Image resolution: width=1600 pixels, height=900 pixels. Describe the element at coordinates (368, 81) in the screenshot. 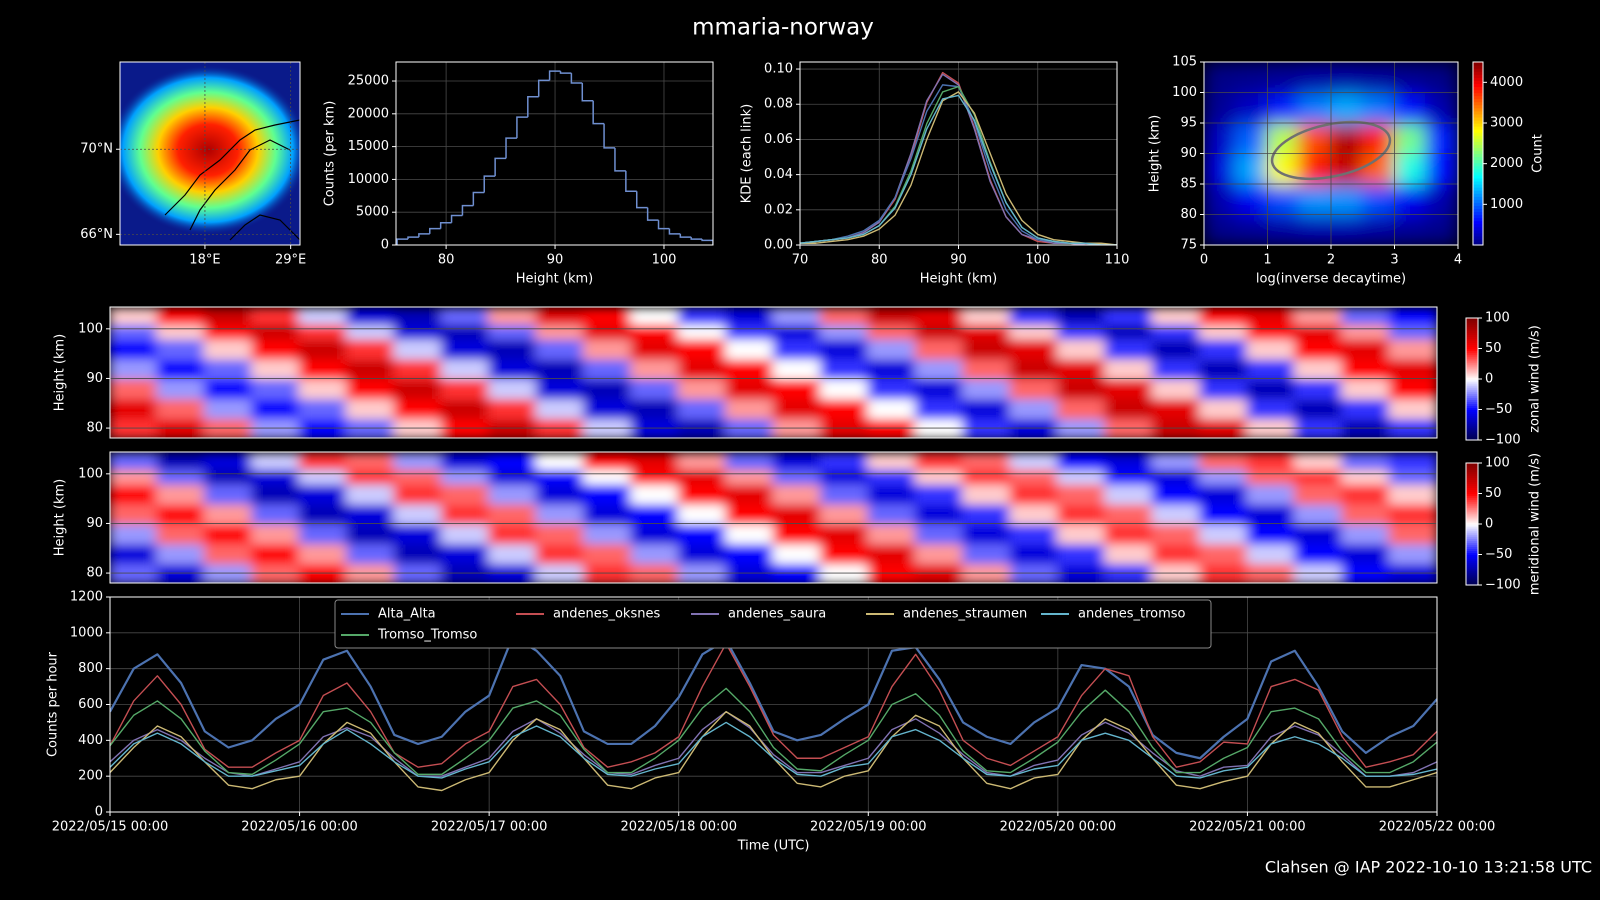

I see `y-tick-label: 25000` at that location.